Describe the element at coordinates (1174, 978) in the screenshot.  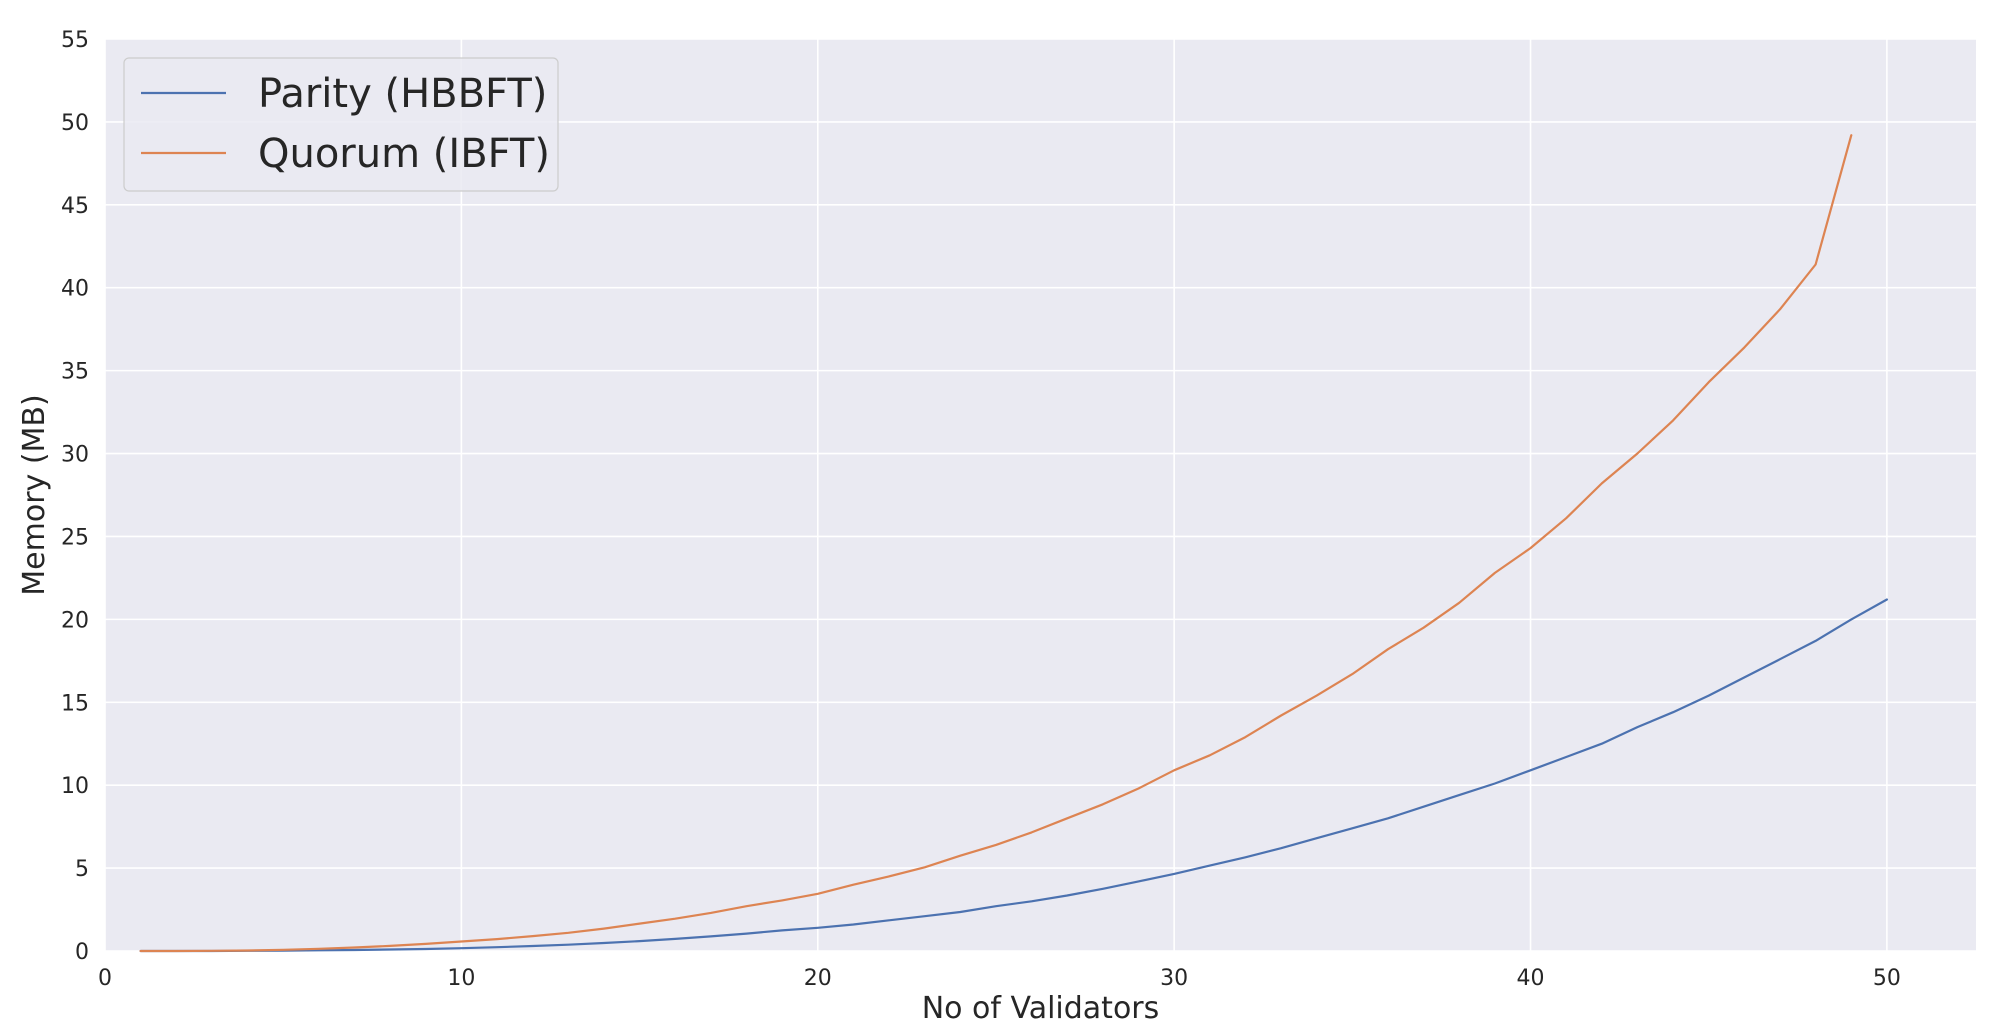
I see `x-tick-label: 30` at that location.